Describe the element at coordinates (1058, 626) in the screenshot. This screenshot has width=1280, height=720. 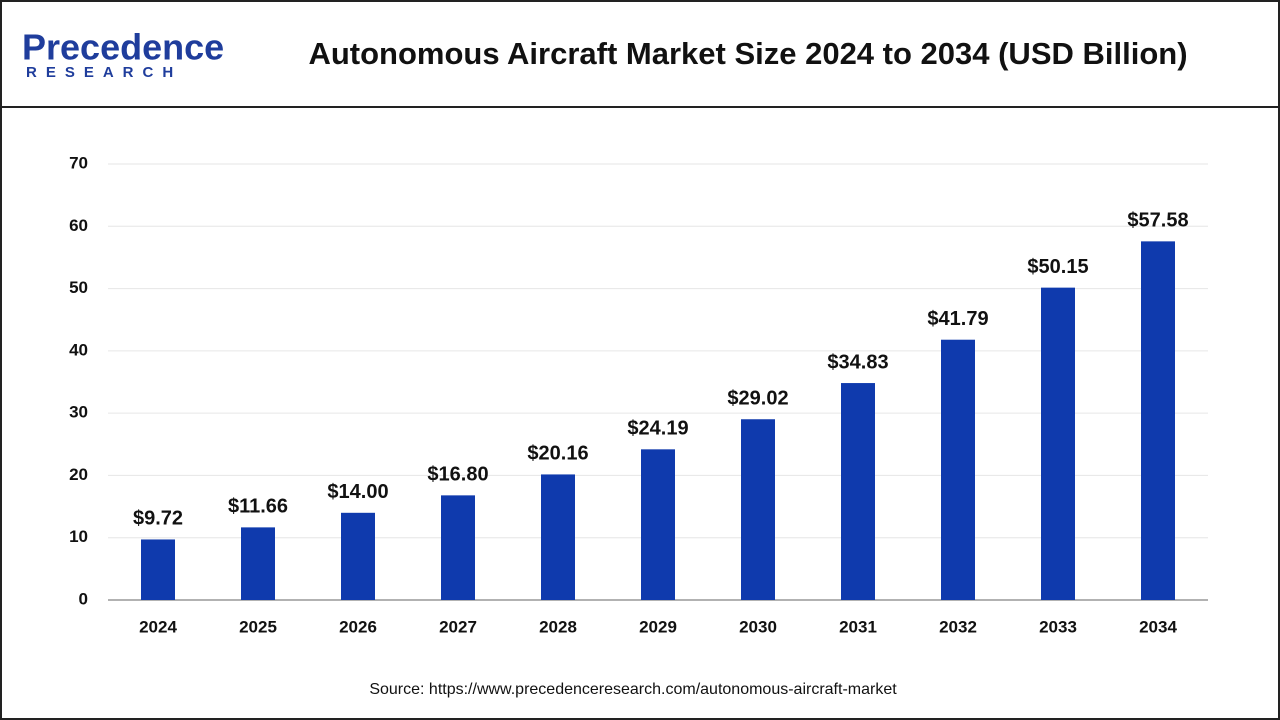
I see `x-tick-label: 2033` at that location.